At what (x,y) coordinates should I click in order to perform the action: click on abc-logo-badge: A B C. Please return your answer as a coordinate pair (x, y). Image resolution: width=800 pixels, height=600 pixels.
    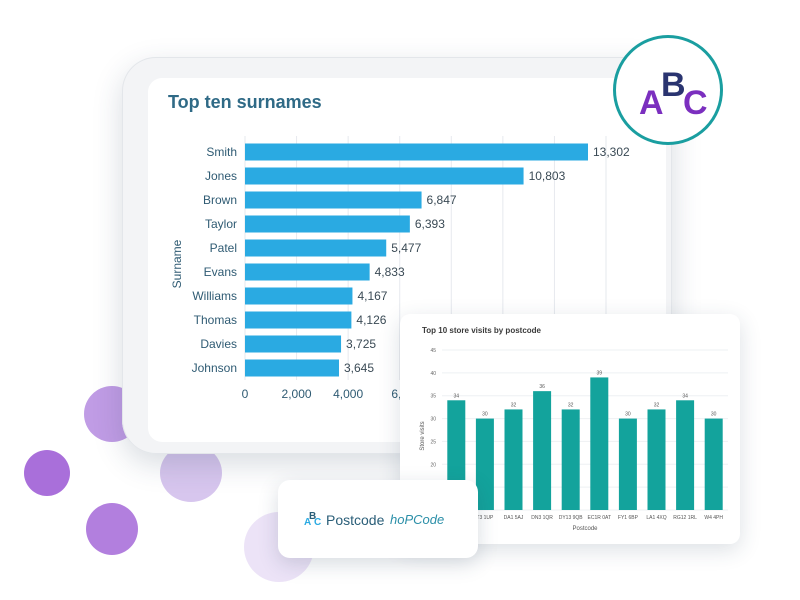
    Looking at the image, I should click on (668, 90).